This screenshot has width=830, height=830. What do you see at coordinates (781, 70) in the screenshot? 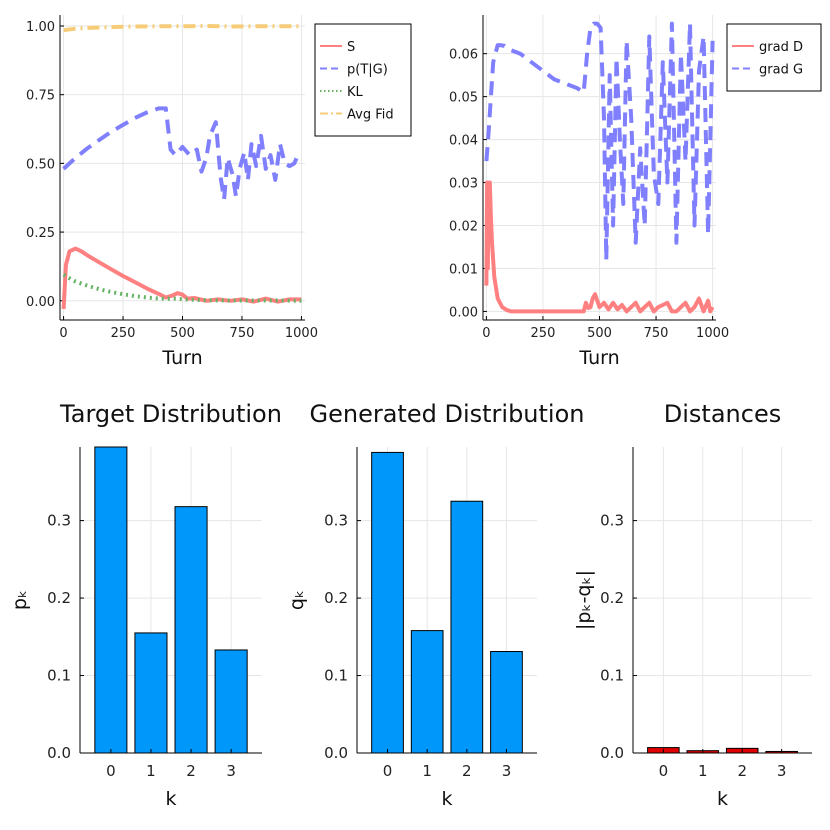
I see `legend-label: grad G` at bounding box center [781, 70].